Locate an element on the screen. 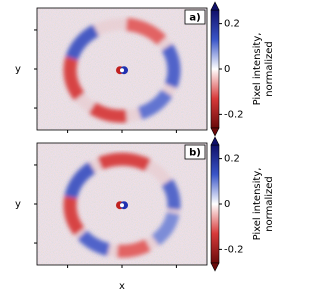 The width and height of the screenshot is (320, 300). x-axis-label: x is located at coordinates (122, 286).